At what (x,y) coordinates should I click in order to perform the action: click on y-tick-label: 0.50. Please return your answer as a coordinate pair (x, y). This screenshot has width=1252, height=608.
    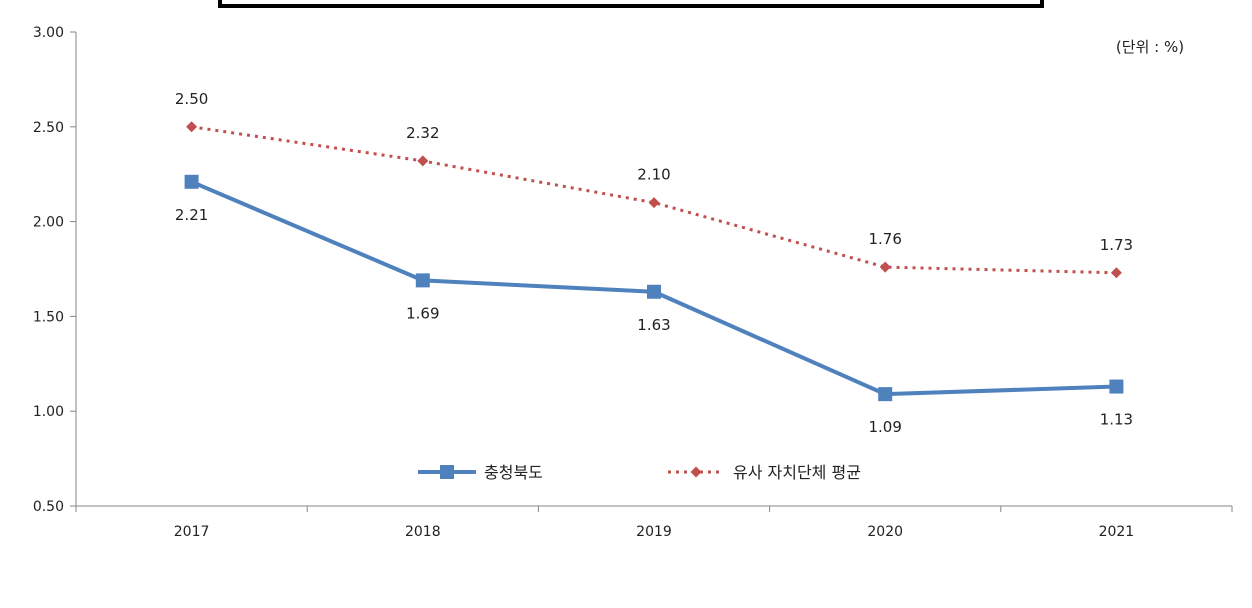
    Looking at the image, I should click on (48, 507).